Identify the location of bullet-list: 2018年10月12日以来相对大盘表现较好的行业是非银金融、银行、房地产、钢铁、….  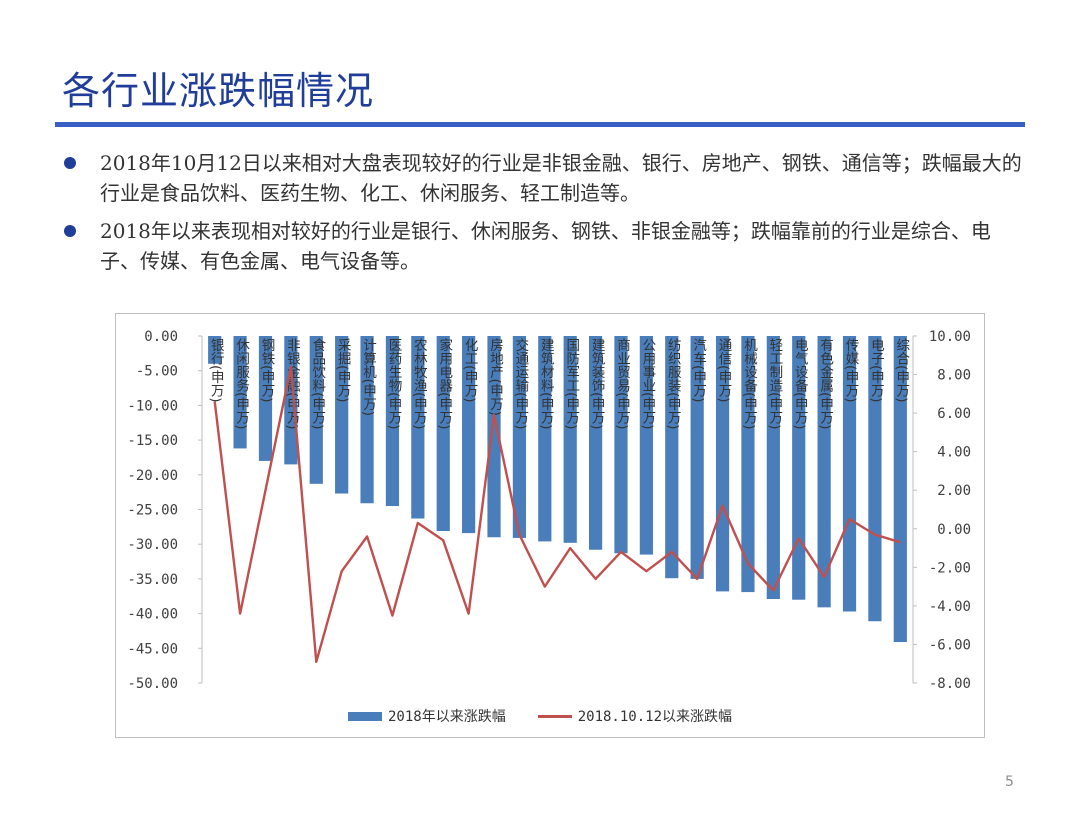
(542, 216).